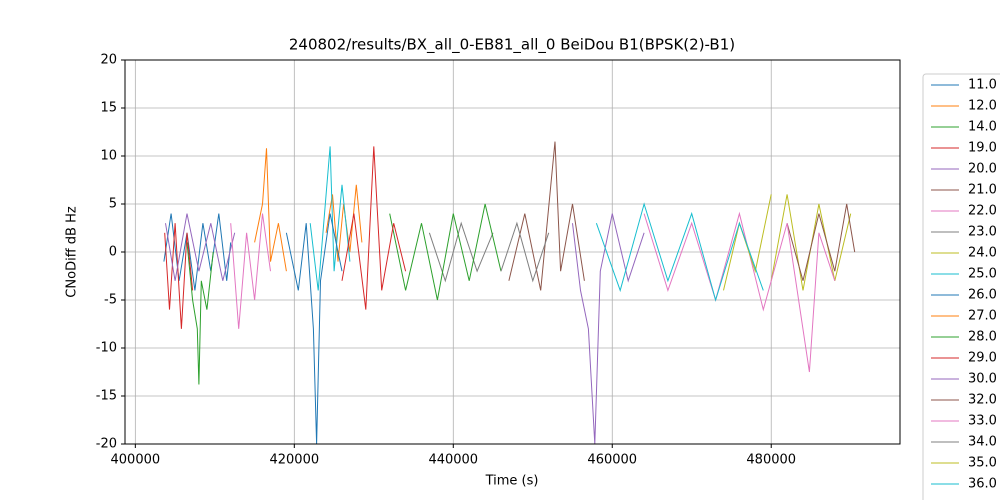 Image resolution: width=1000 pixels, height=500 pixels. What do you see at coordinates (982, 442) in the screenshot?
I see `legend-label: 34.0` at bounding box center [982, 442].